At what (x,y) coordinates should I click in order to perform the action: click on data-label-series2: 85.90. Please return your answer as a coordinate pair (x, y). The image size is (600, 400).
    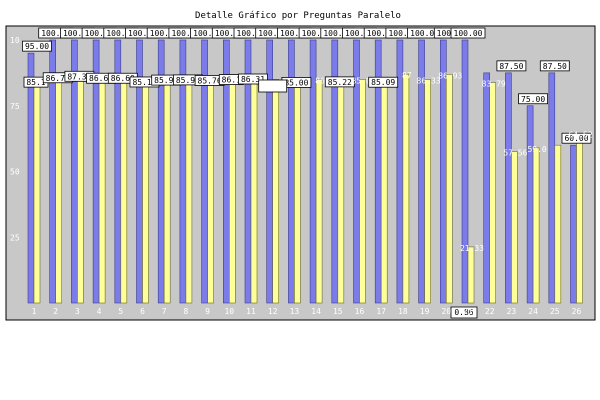
    Looking at the image, I should click on (166, 80).